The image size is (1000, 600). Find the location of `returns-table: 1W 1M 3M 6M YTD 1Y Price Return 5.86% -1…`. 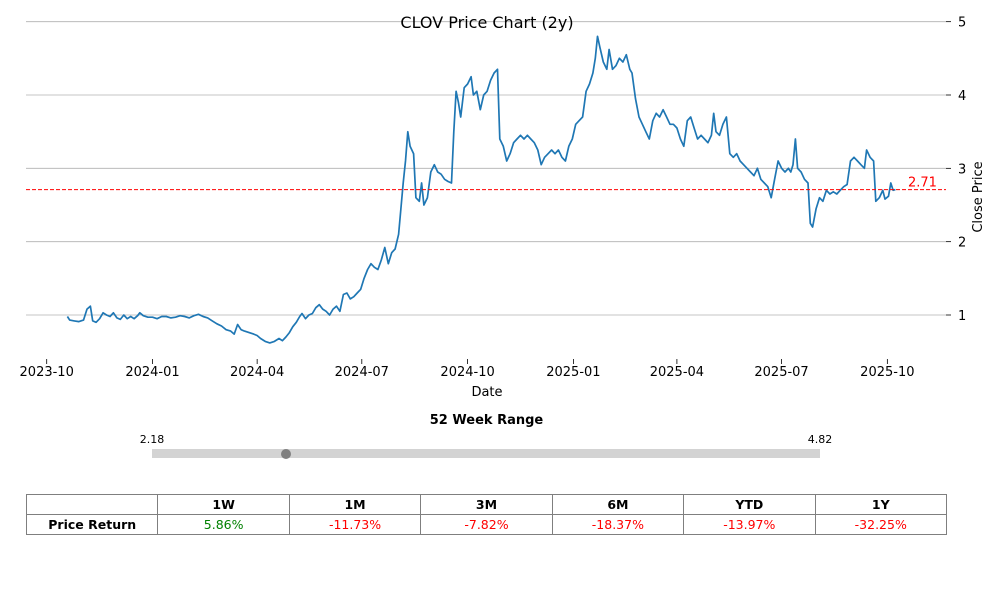

returns-table: 1W 1M 3M 6M YTD 1Y Price Return 5.86% -1… is located at coordinates (486, 514).